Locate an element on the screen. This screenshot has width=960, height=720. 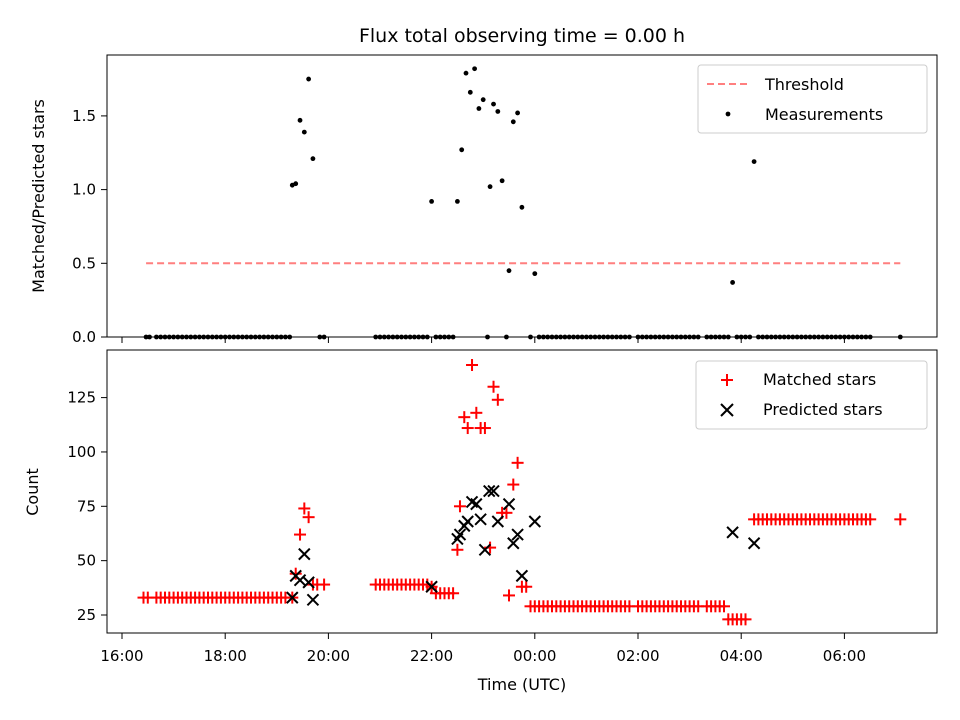
bottom-legend: Matched stars Predicted stars is located at coordinates (811, 395).